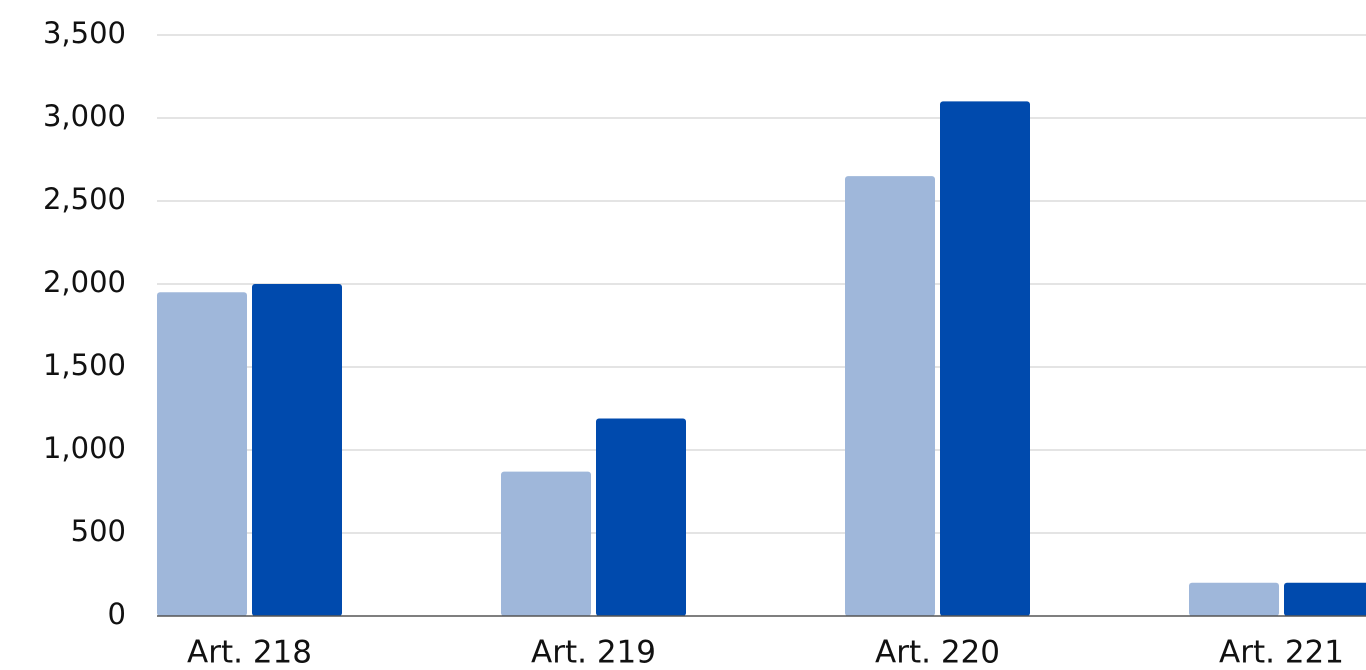 The image size is (1366, 670). I want to click on y-tick-label: 2,500, so click(84, 199).